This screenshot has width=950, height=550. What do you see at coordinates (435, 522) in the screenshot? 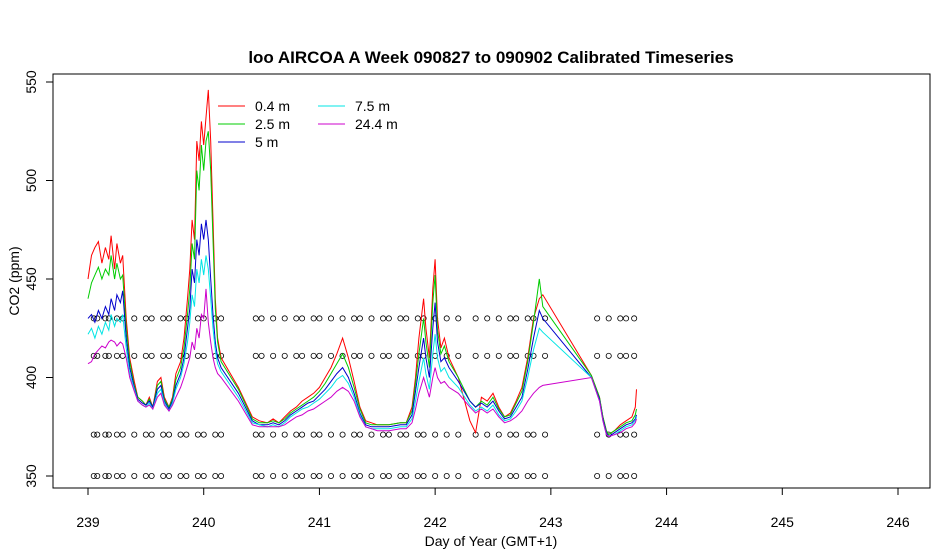
I see `x-tick-label: 242` at bounding box center [435, 522].